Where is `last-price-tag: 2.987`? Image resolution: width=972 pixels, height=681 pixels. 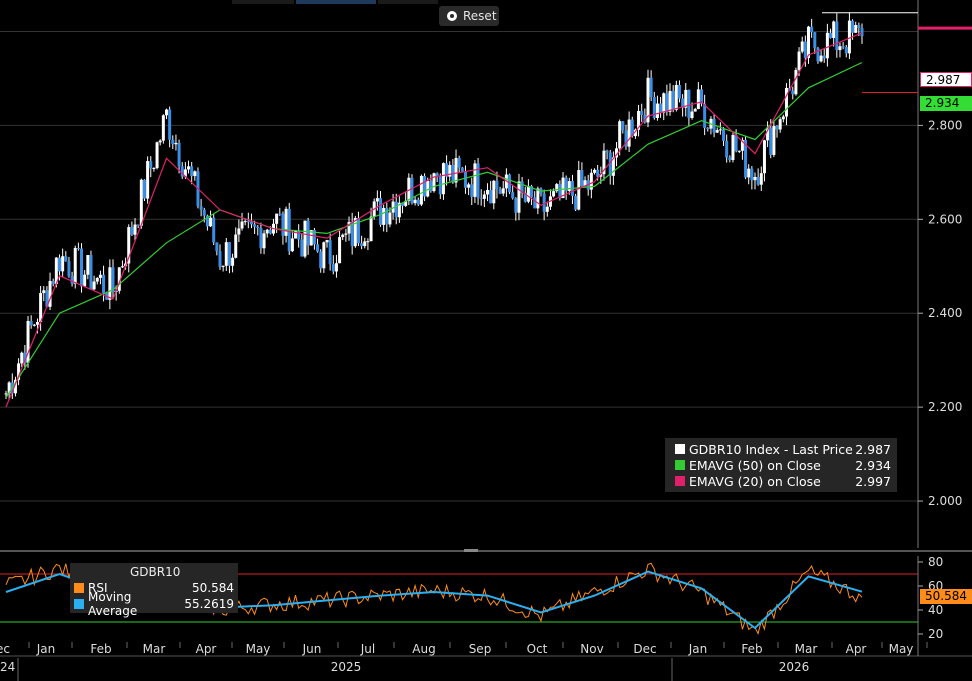
last-price-tag: 2.987 is located at coordinates (946, 79).